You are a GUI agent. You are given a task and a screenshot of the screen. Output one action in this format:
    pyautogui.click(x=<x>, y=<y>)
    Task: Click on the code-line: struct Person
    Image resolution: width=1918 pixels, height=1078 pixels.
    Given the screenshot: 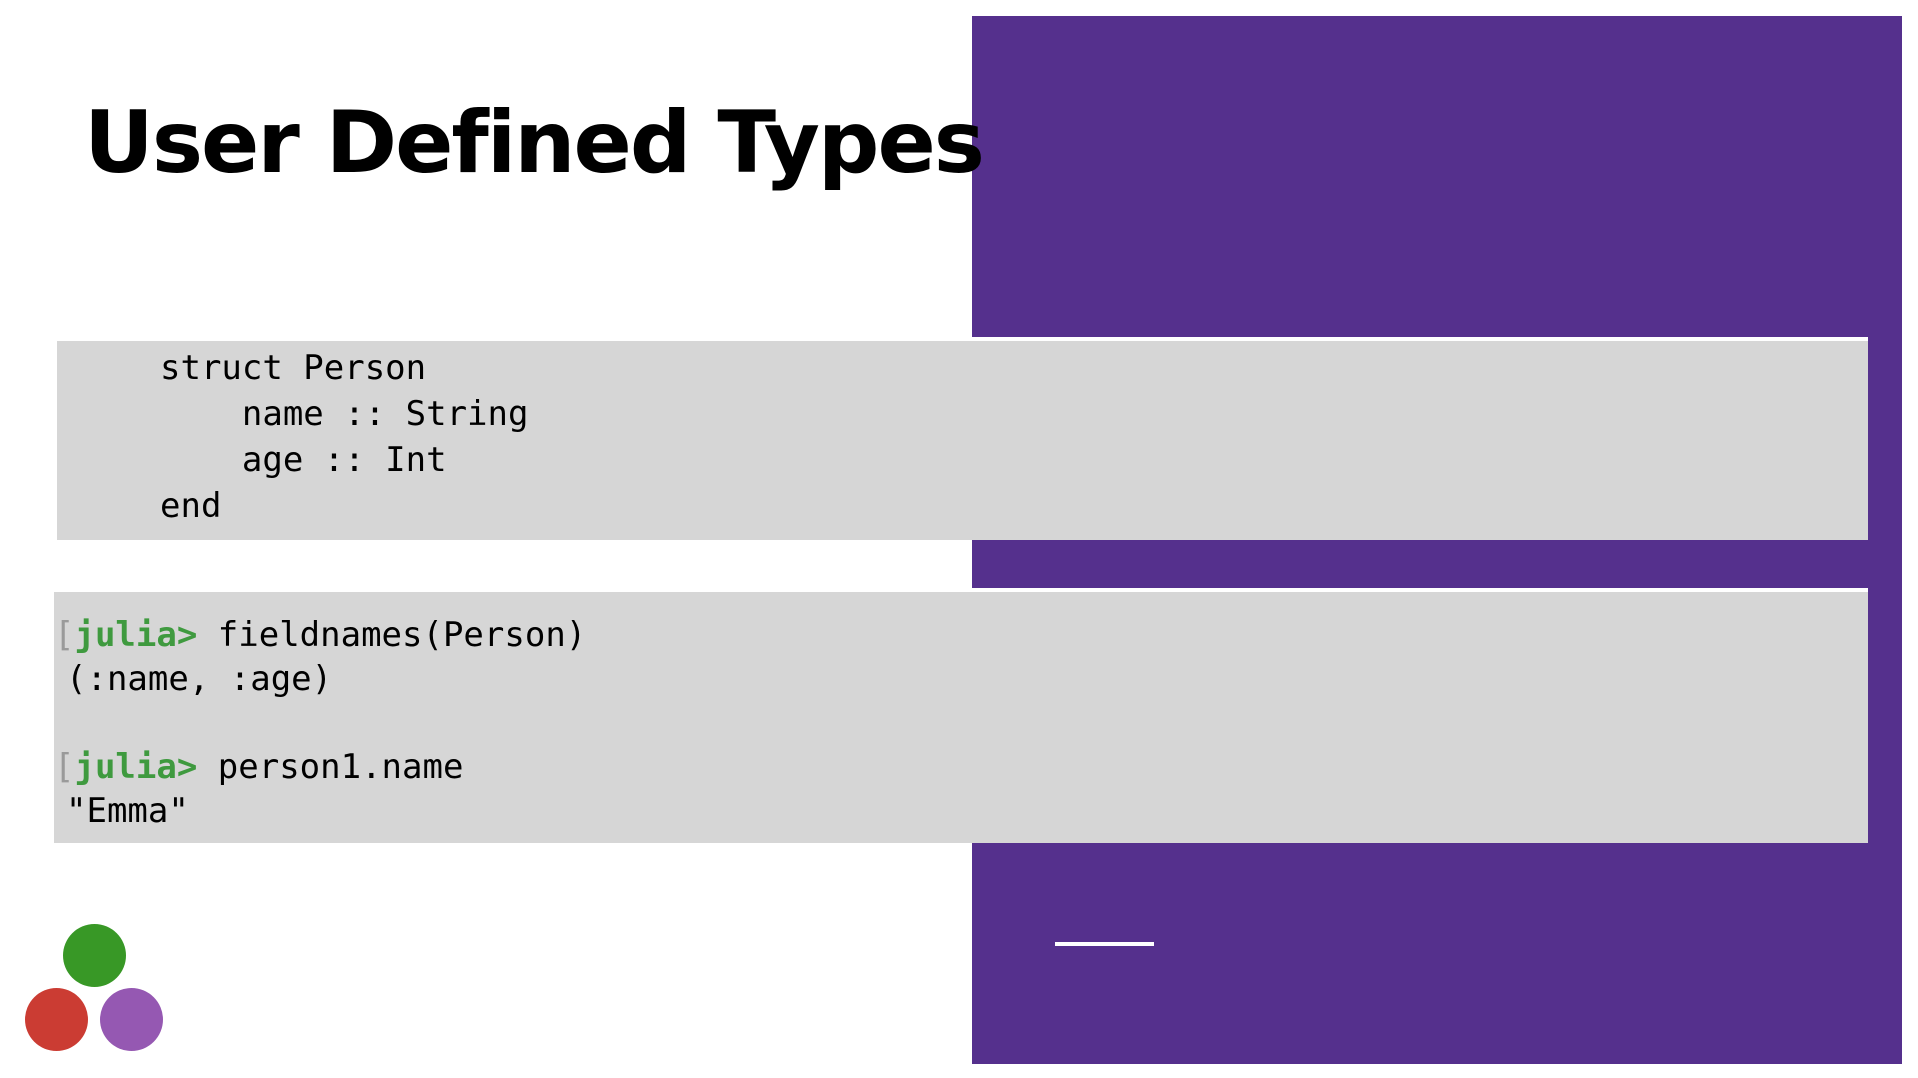 What is the action you would take?
    pyautogui.click(x=293, y=368)
    